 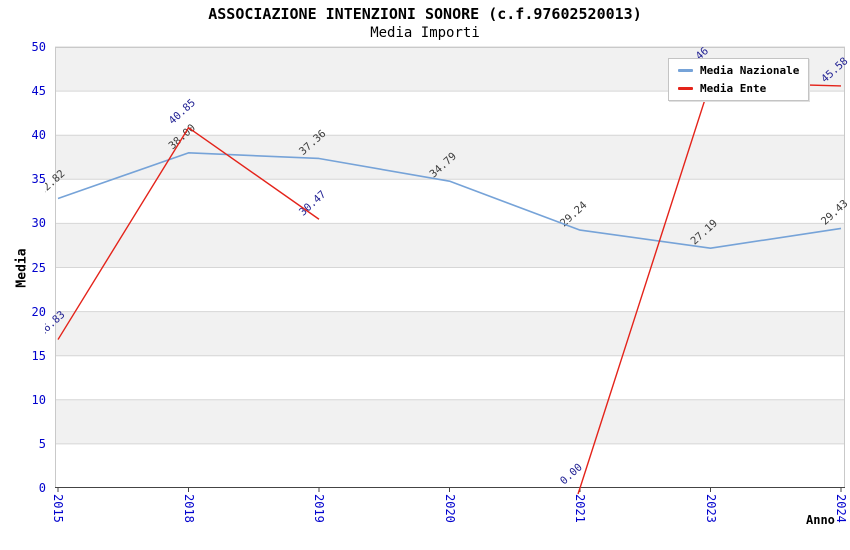 I want to click on legend-label: Media Ente, so click(x=733, y=88).